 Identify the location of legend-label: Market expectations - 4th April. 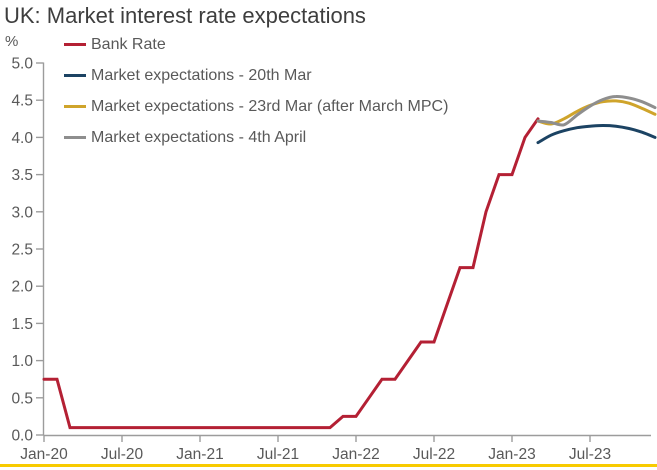
(199, 137).